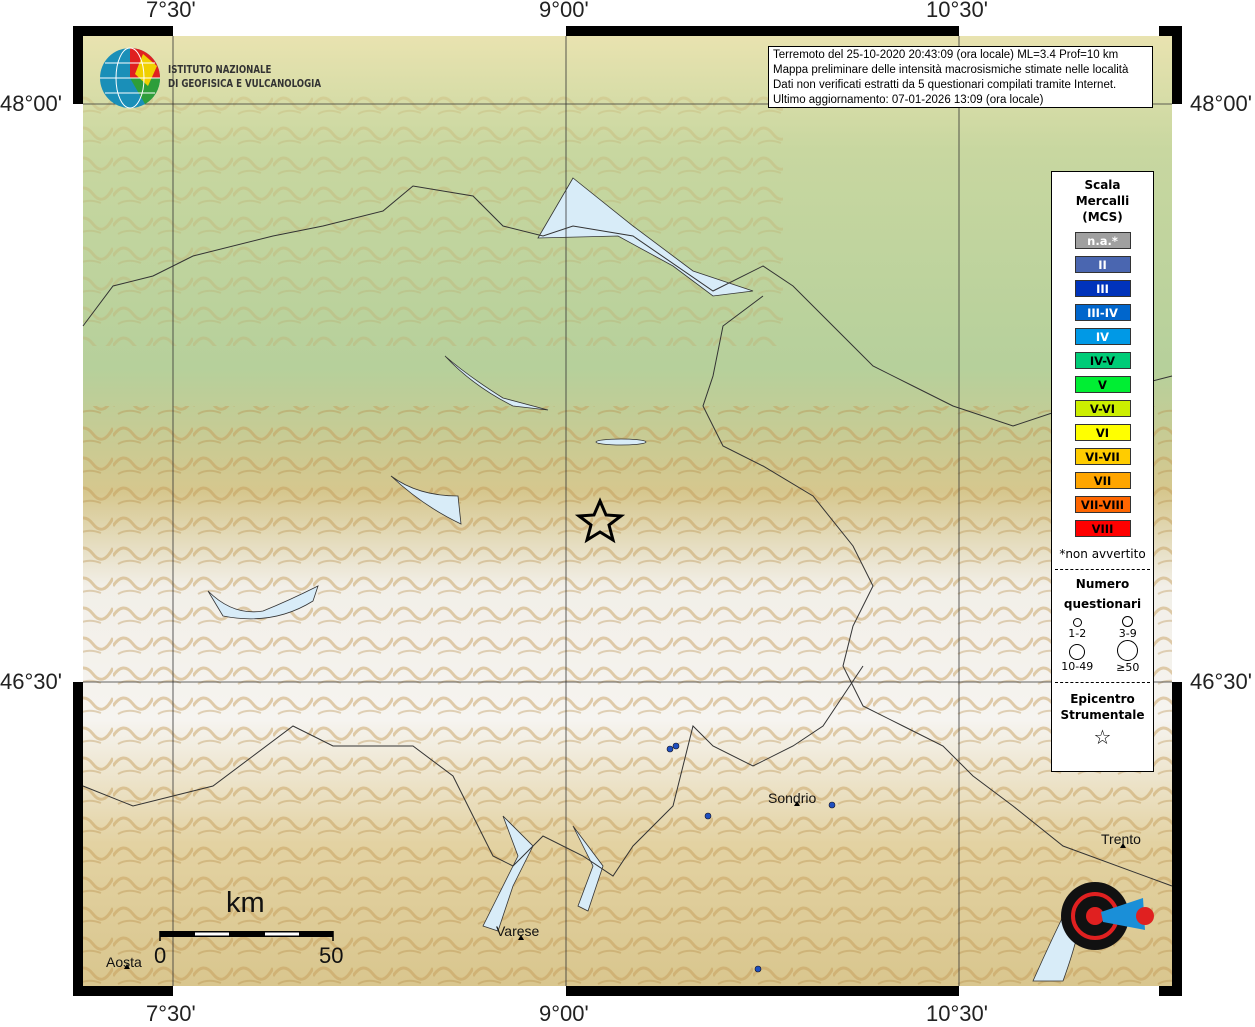  I want to click on count-label: 10-49, so click(1077, 666).